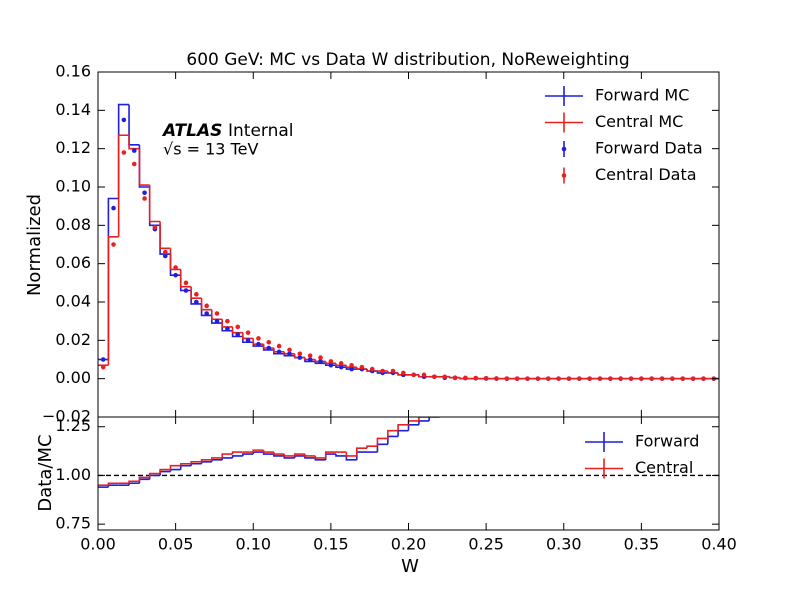 The height and width of the screenshot is (599, 799). I want to click on legend-label: Forward MC, so click(642, 95).